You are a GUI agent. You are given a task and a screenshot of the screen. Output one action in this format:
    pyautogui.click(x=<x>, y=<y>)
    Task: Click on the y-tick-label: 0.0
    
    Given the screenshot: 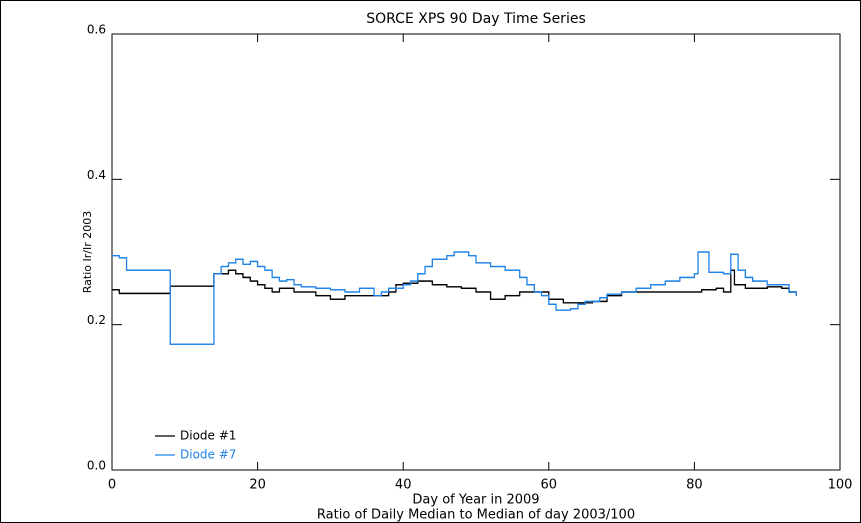 What is the action you would take?
    pyautogui.click(x=96, y=466)
    